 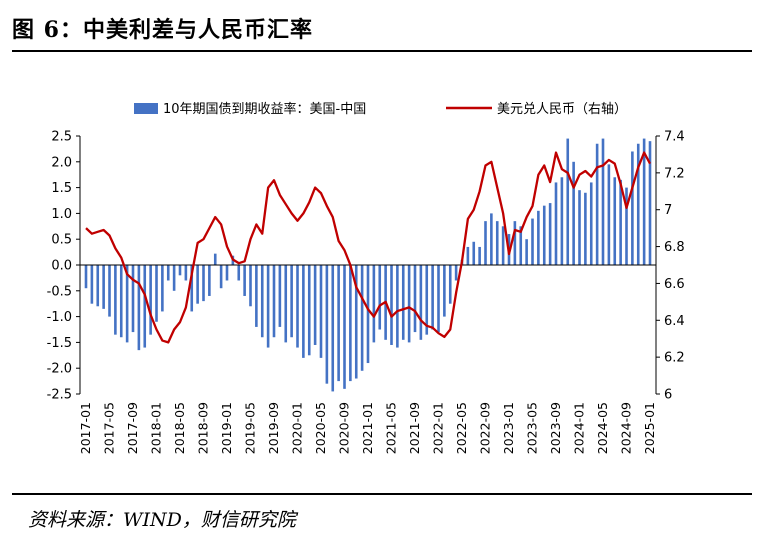 I want to click on legend-bar-swatch, so click(x=146, y=108).